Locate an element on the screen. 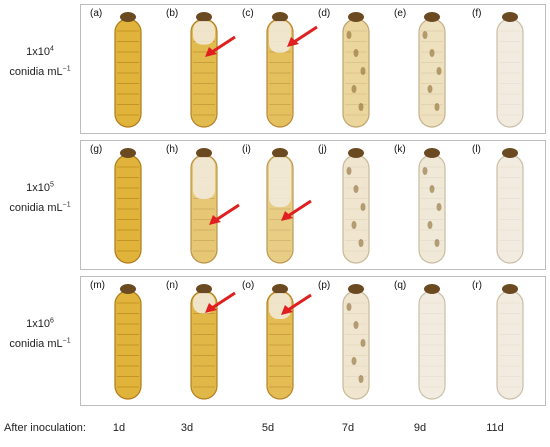  larva-photo: (e) is located at coordinates (430, 69).